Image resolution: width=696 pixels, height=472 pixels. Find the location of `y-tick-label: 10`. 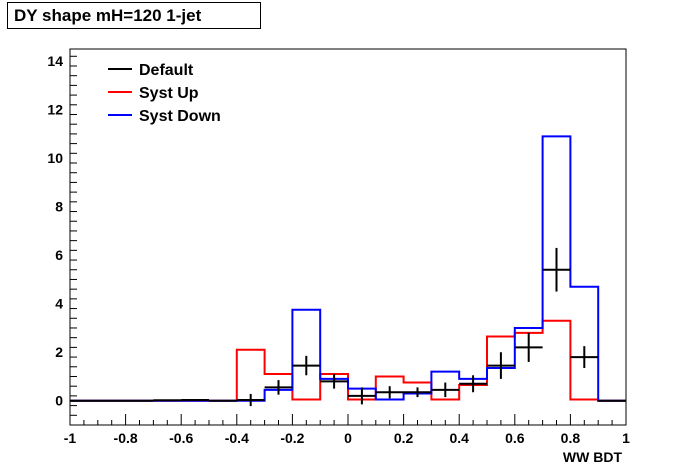

y-tick-label: 10 is located at coordinates (55, 158).